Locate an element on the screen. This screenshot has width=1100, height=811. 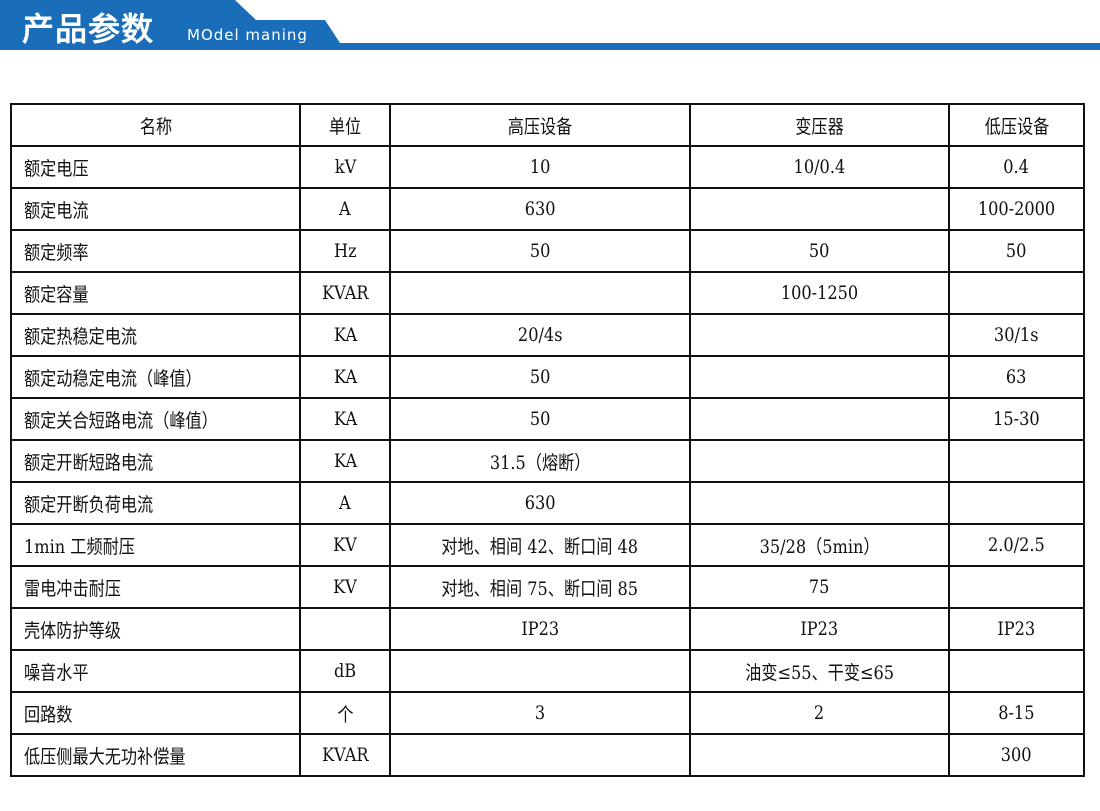
table-cell: KV is located at coordinates (345, 587).